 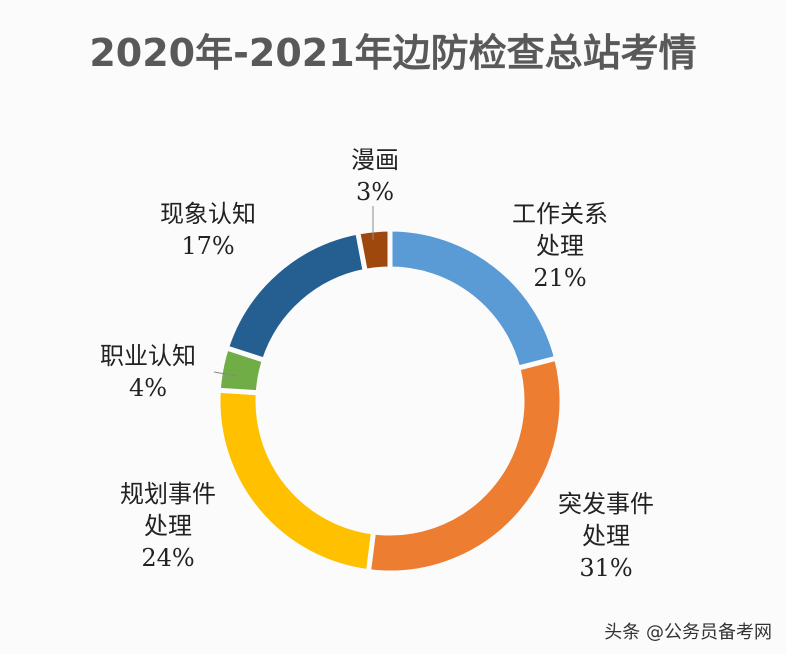 I want to click on label-slice-2: 规划事件 处理 24%, so click(x=168, y=526).